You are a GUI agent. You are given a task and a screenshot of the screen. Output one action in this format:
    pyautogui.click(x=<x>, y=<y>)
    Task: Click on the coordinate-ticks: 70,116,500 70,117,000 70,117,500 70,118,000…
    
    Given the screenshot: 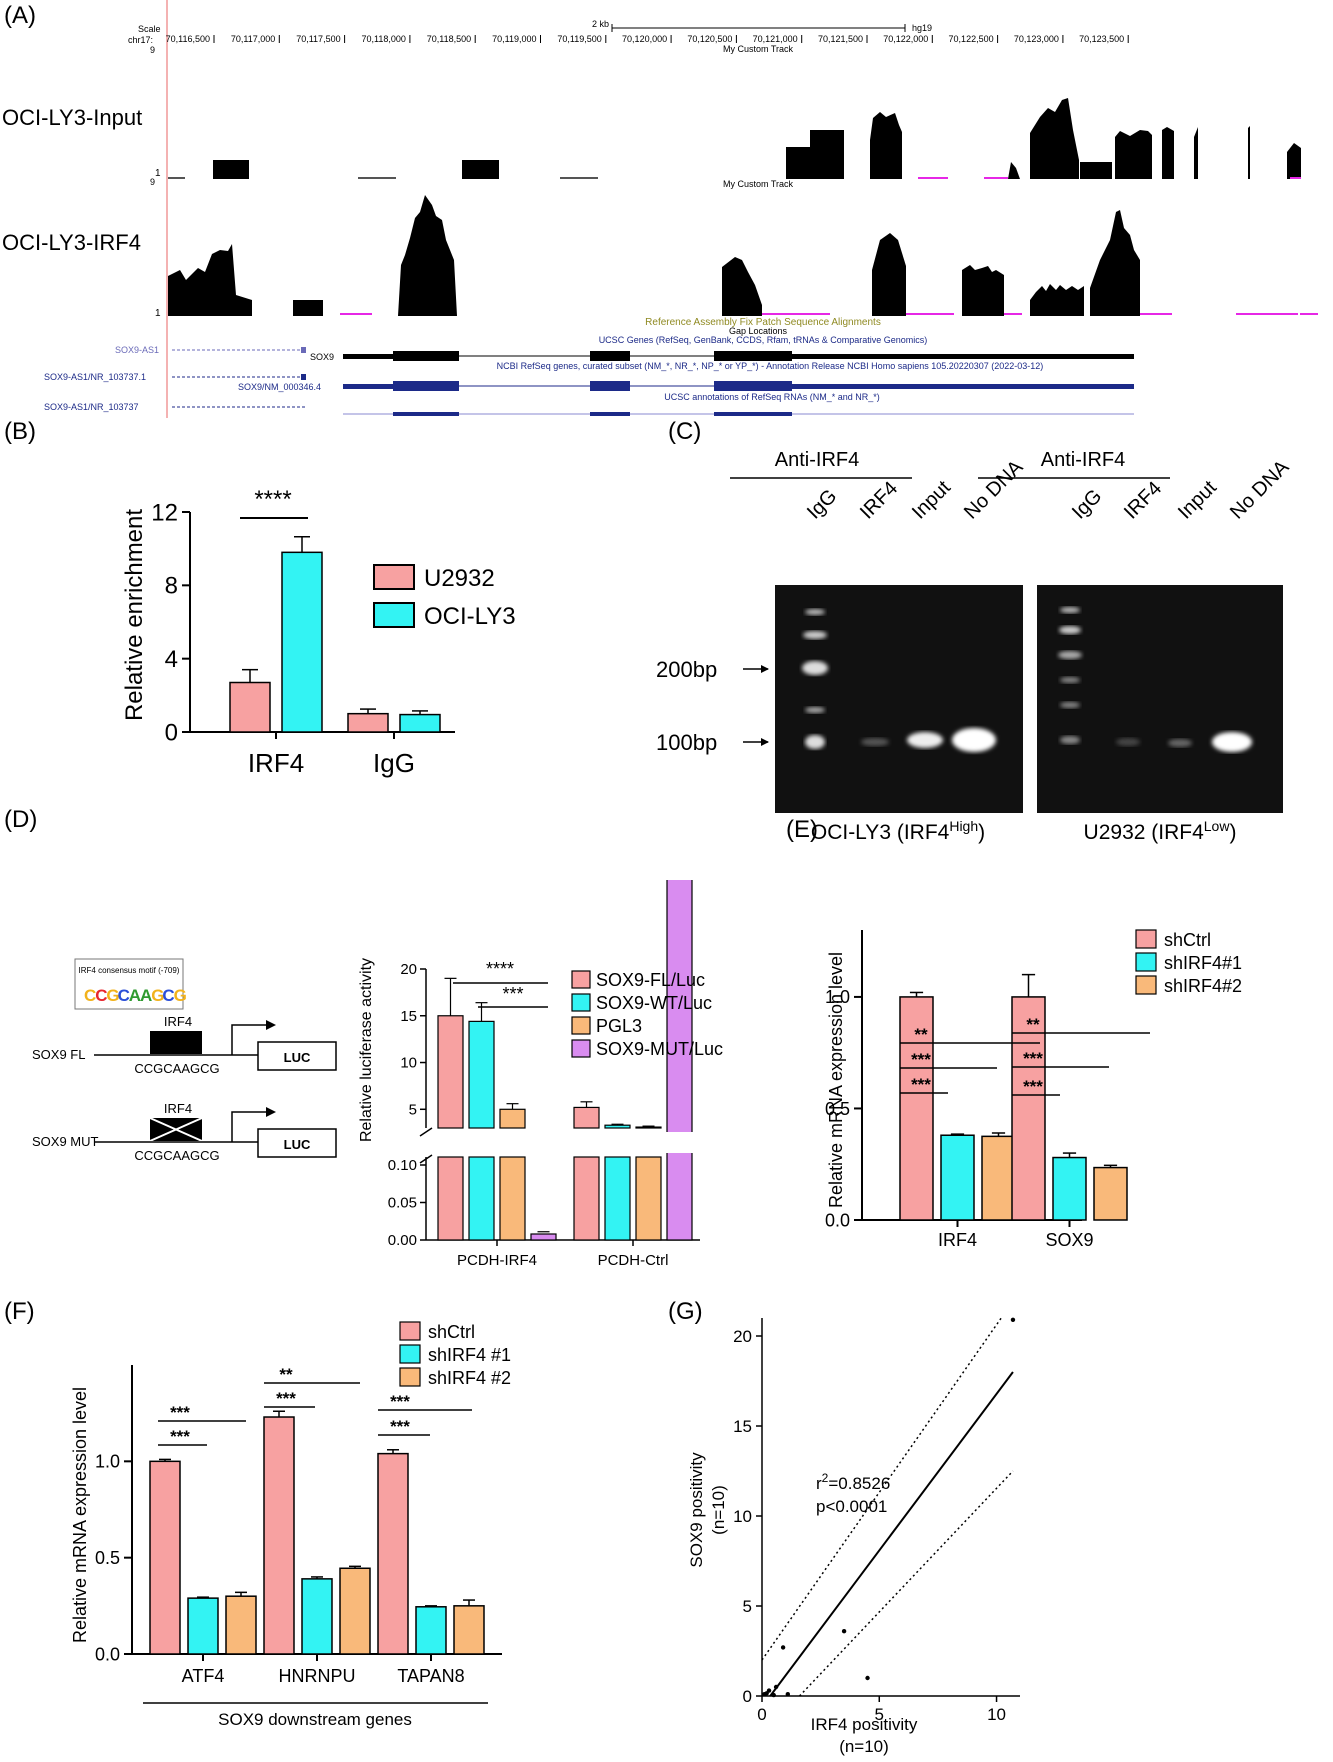 What is the action you would take?
    pyautogui.click(x=647, y=39)
    